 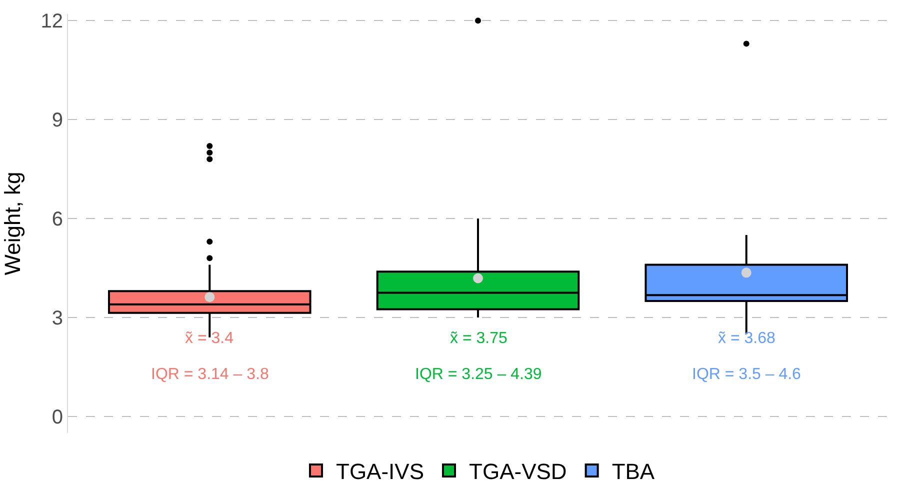 I want to click on y-tick-label: 9, so click(x=57, y=121).